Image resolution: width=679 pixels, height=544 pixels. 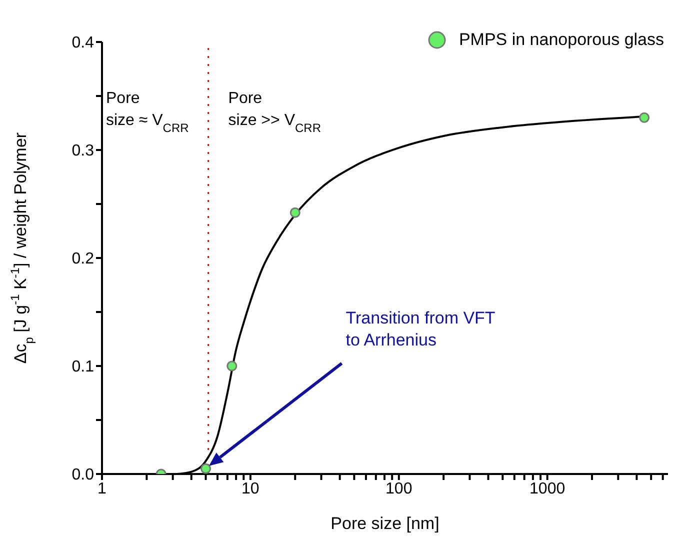 What do you see at coordinates (561, 40) in the screenshot?
I see `legend-label: PMPS in nanoporous glass` at bounding box center [561, 40].